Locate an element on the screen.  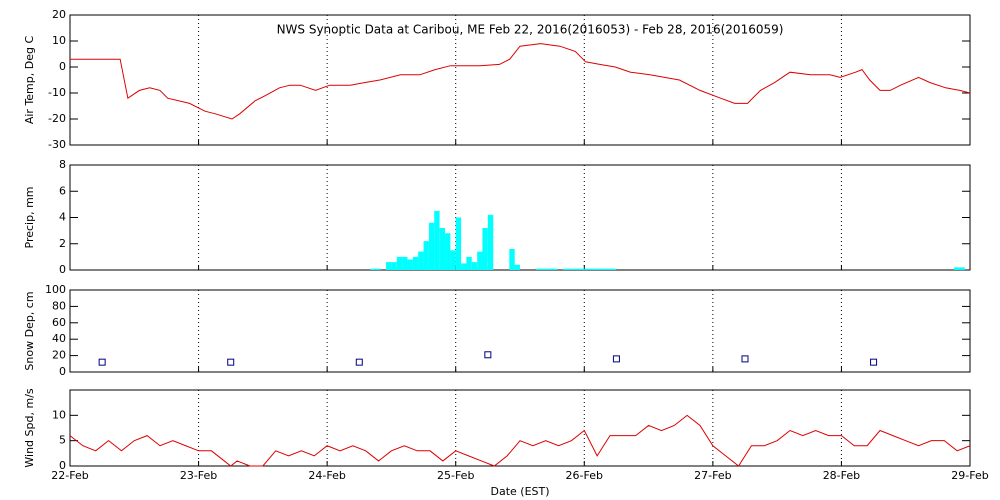
x-tick-label: 23-Feb is located at coordinates (198, 475).